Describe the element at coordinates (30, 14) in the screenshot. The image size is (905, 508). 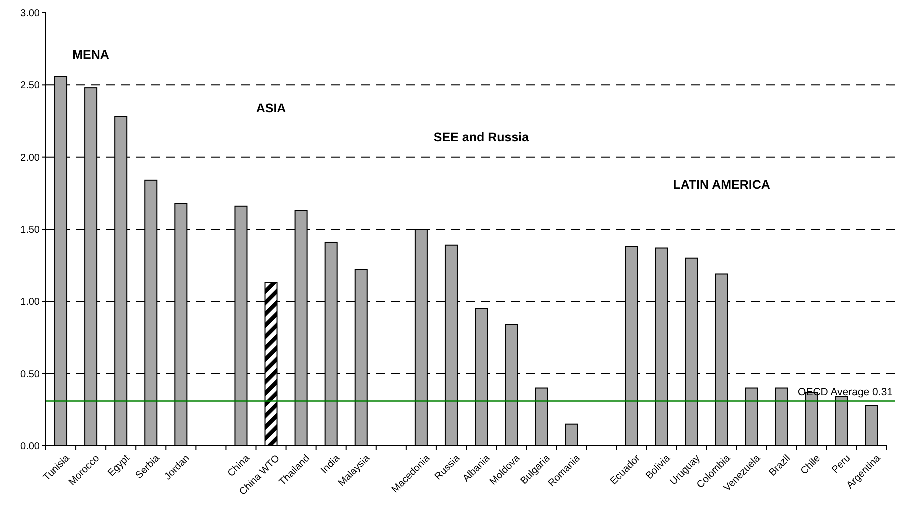
I see `y-tick-label: 3.00` at that location.